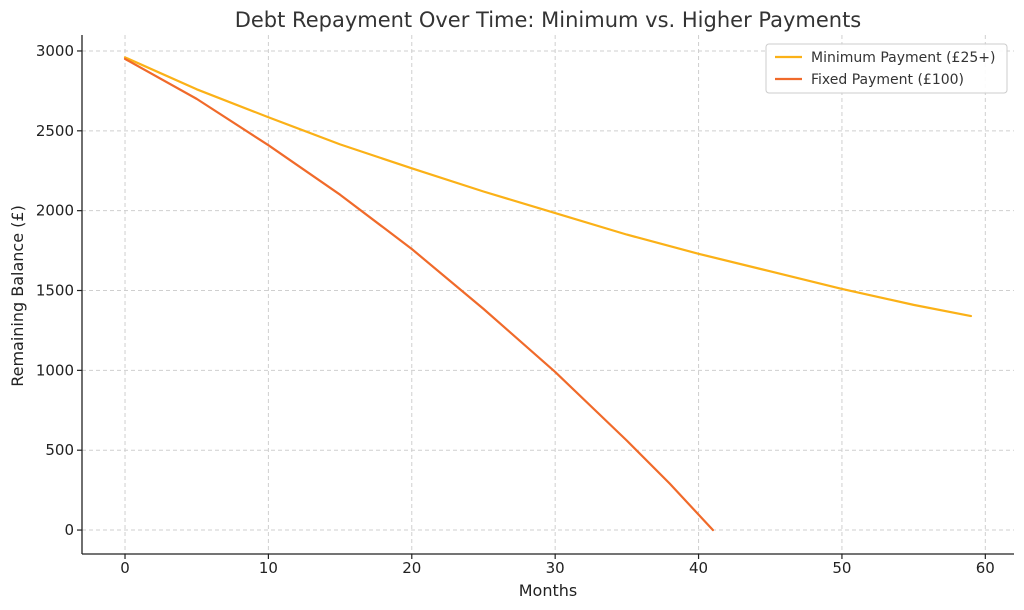 This screenshot has height=610, width=1024. I want to click on y-tick-label: 1500, so click(55, 291).